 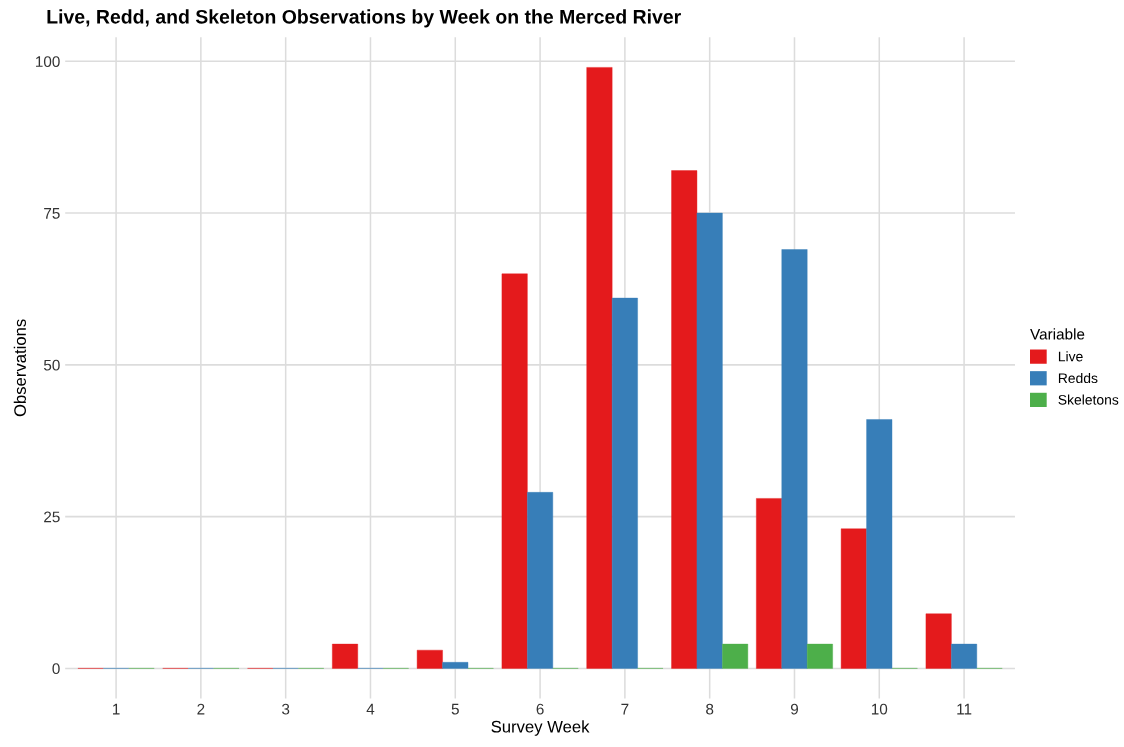 What do you see at coordinates (370, 709) in the screenshot?
I see `x-tick-label: 4` at bounding box center [370, 709].